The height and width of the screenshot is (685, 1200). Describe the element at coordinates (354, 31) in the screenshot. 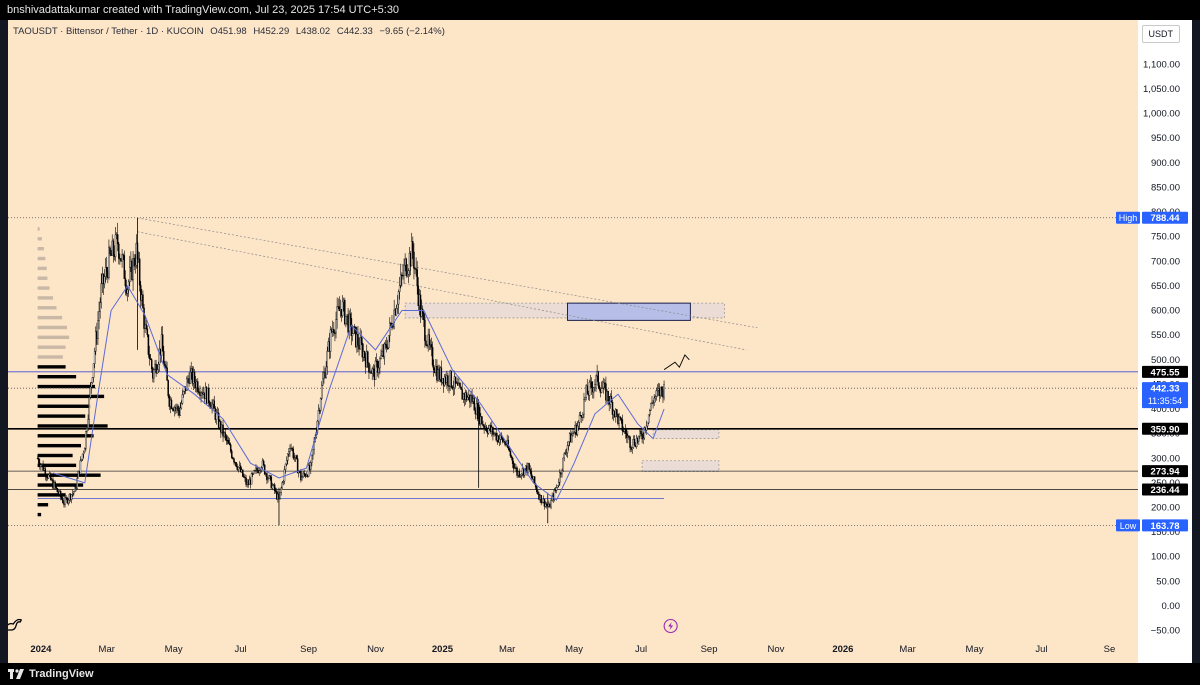

I see `ohlc-close: C442.33` at that location.